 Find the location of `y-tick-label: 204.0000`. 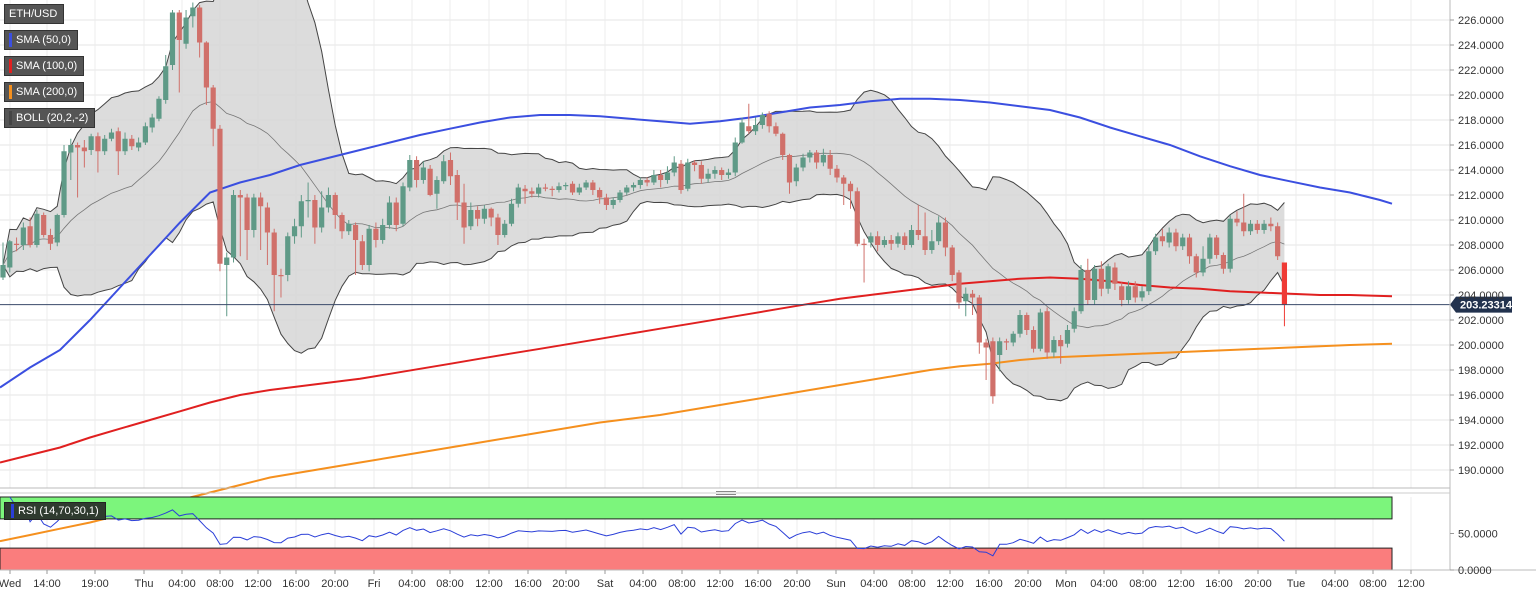

y-tick-label: 204.0000 is located at coordinates (1481, 296).